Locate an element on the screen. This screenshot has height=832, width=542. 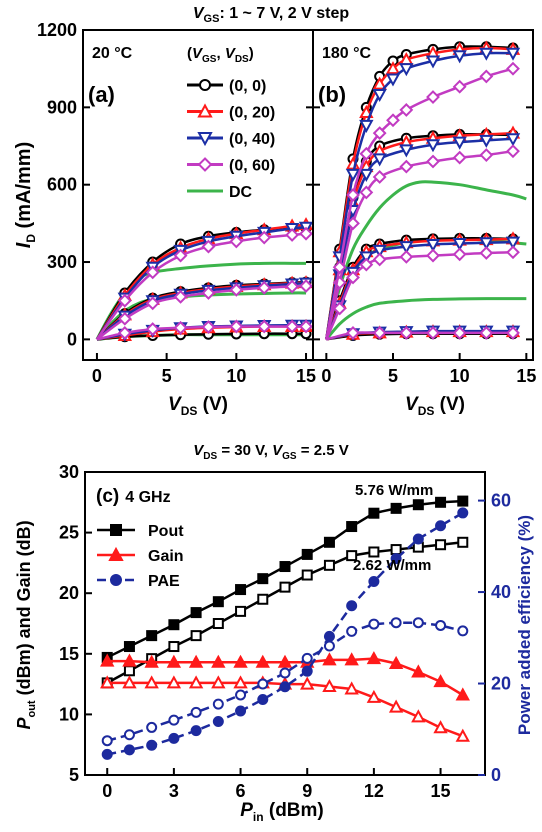
y-tick-label: 1200 is located at coordinates (57, 30).